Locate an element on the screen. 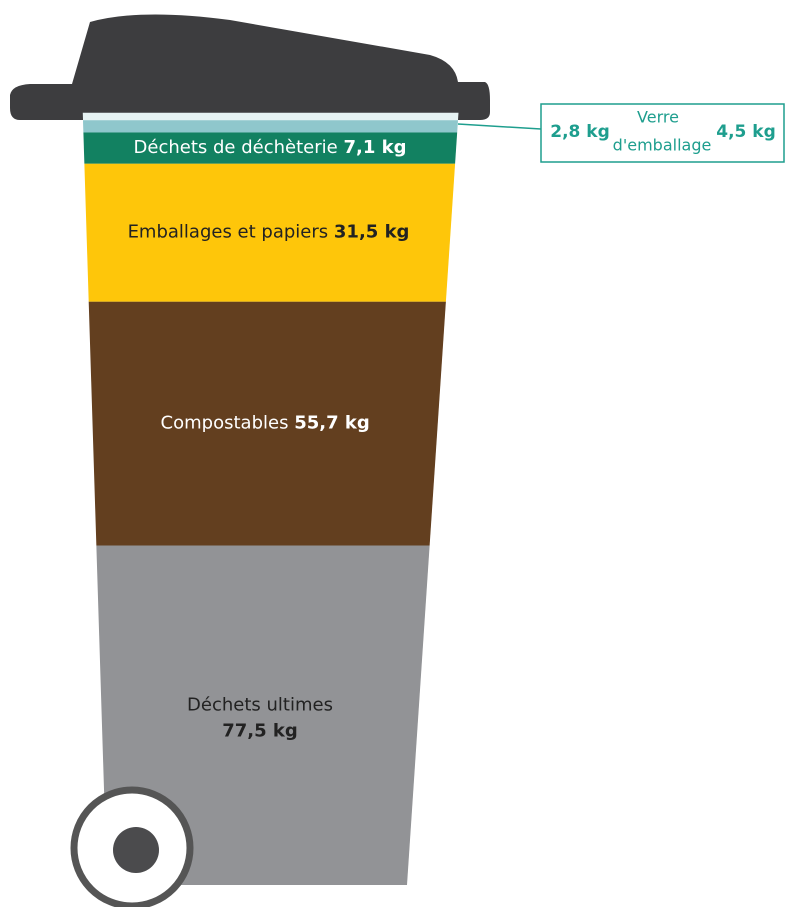 The height and width of the screenshot is (907, 790). segment-label: Déchets ultimes is located at coordinates (260, 704).